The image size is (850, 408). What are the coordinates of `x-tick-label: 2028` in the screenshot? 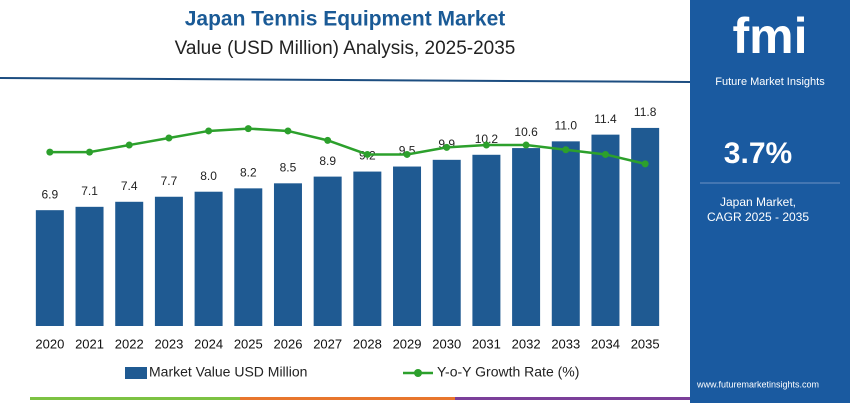 It's located at (367, 343).